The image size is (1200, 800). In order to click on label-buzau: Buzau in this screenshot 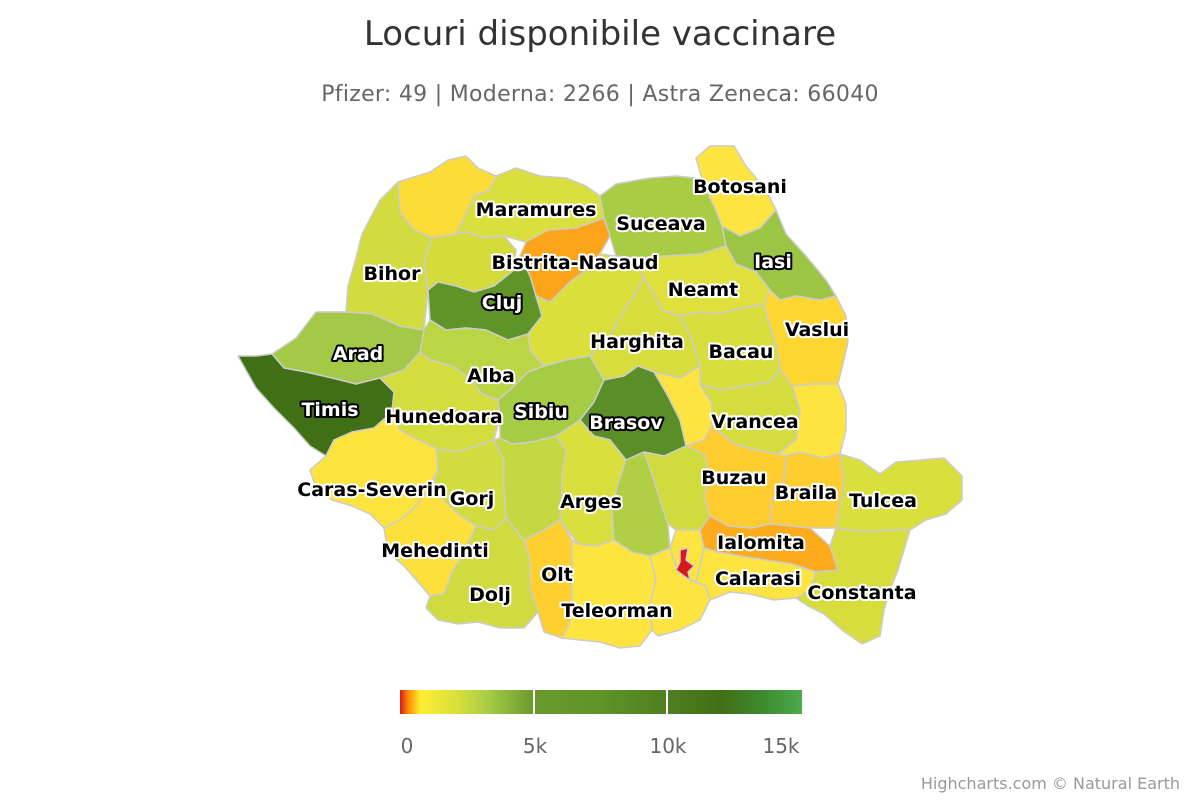, I will do `click(733, 478)`.